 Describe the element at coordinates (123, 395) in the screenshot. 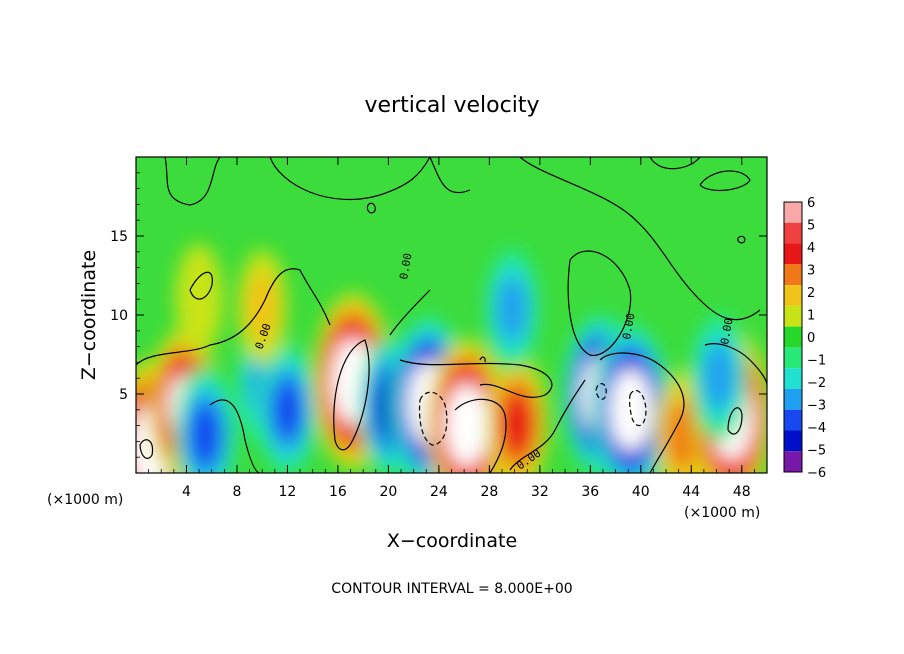

I see `y-tick-label: 5` at that location.